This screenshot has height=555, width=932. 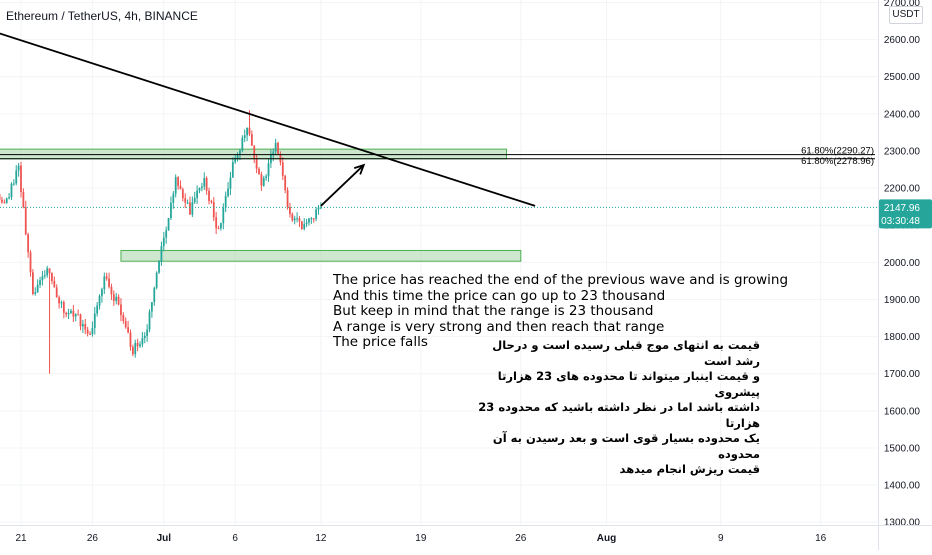 I want to click on price-tick-label: 1900.00, so click(x=902, y=300).